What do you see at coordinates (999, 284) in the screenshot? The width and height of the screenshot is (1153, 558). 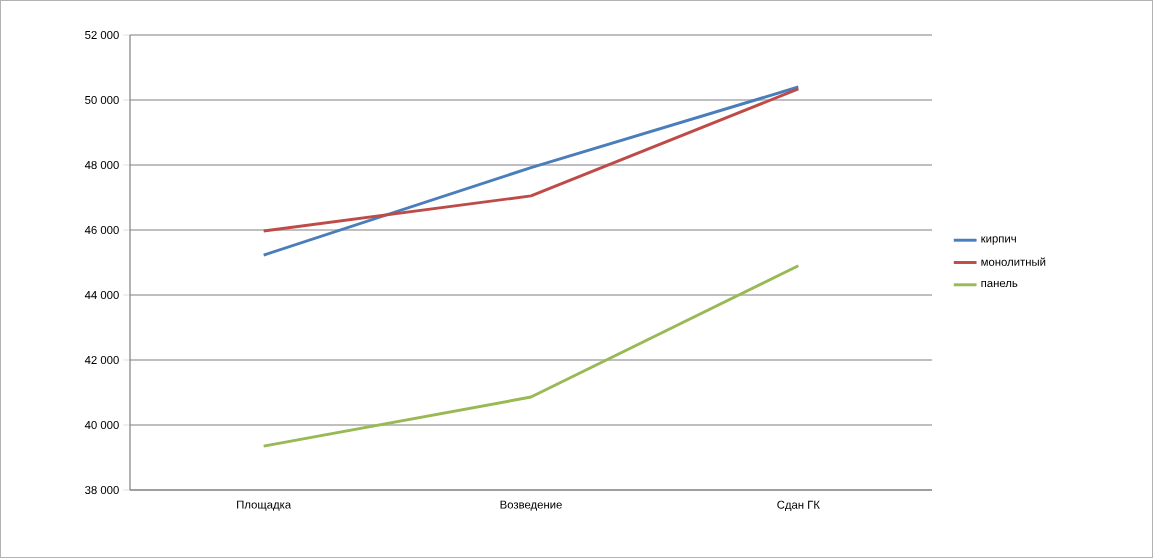 I see `legend-label: панель` at bounding box center [999, 284].